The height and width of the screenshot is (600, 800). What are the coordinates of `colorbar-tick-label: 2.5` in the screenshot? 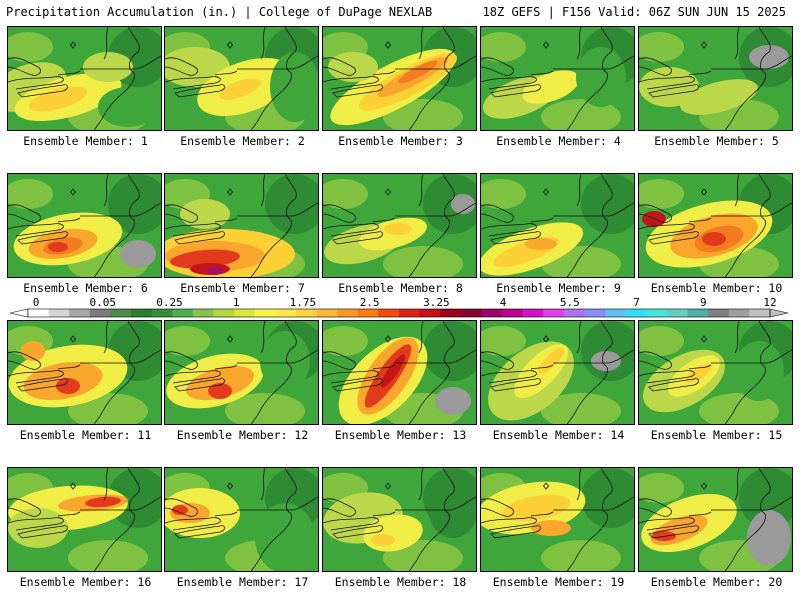 It's located at (370, 302).